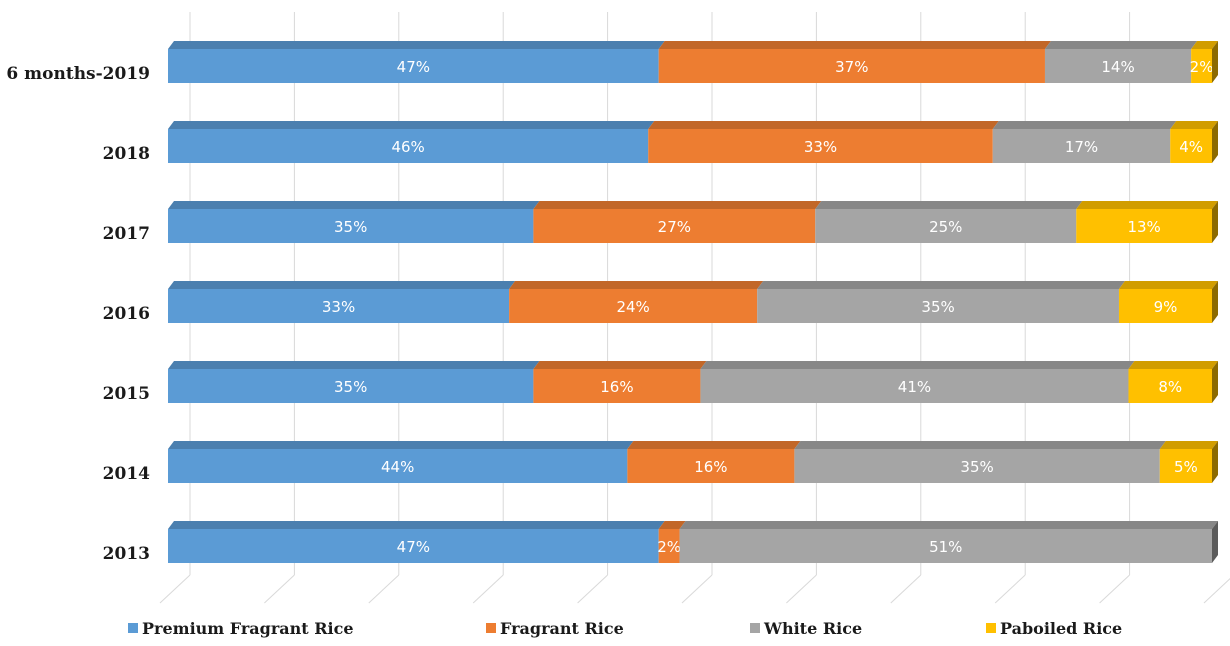 The image size is (1230, 646). I want to click on data-label: 41%, so click(914, 387).